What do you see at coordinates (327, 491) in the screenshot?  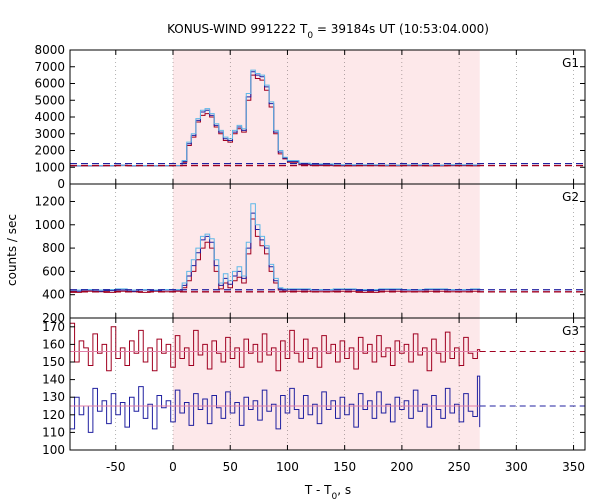 I see `x-axis-label: T - T0, s` at bounding box center [327, 491].